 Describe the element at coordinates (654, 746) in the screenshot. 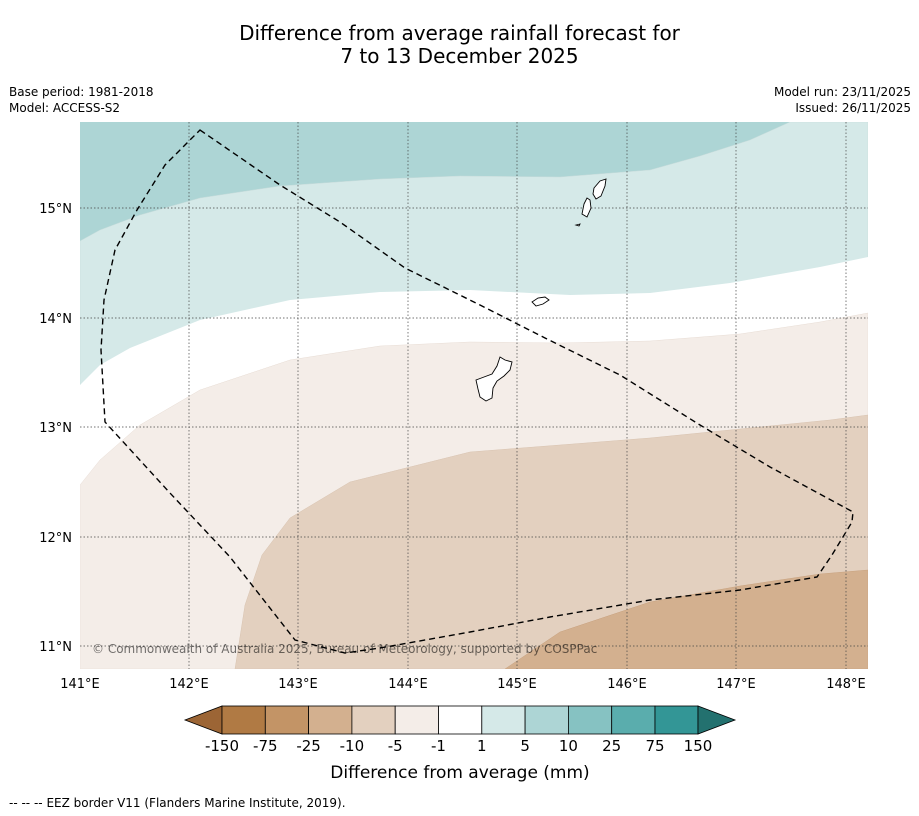

I see `colorbar-tick: 75` at that location.